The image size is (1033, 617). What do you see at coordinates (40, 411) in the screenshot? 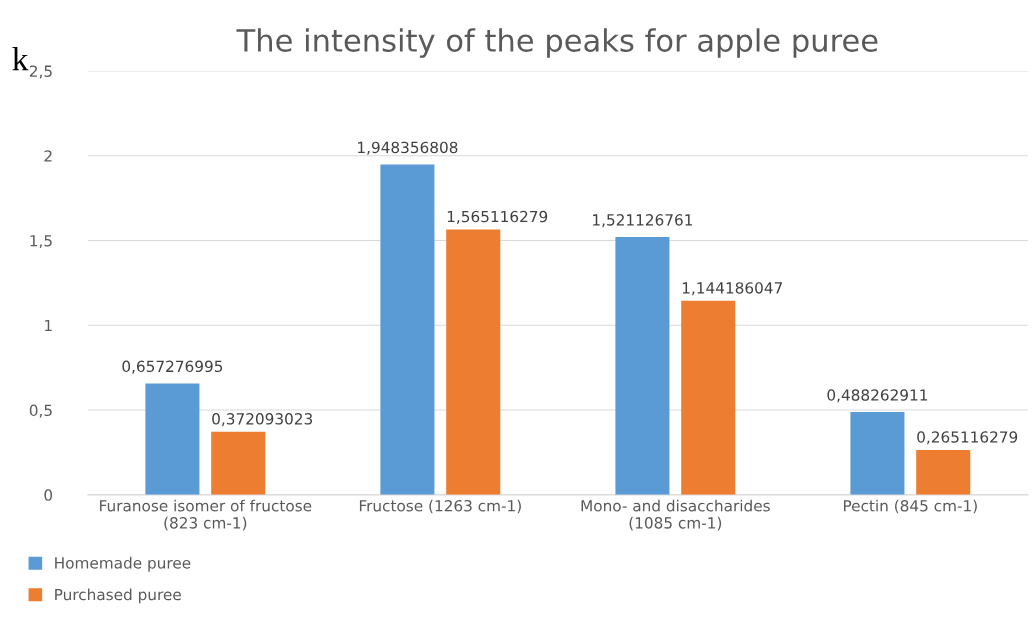
I see `y-tick-label: 0,5` at bounding box center [40, 411].